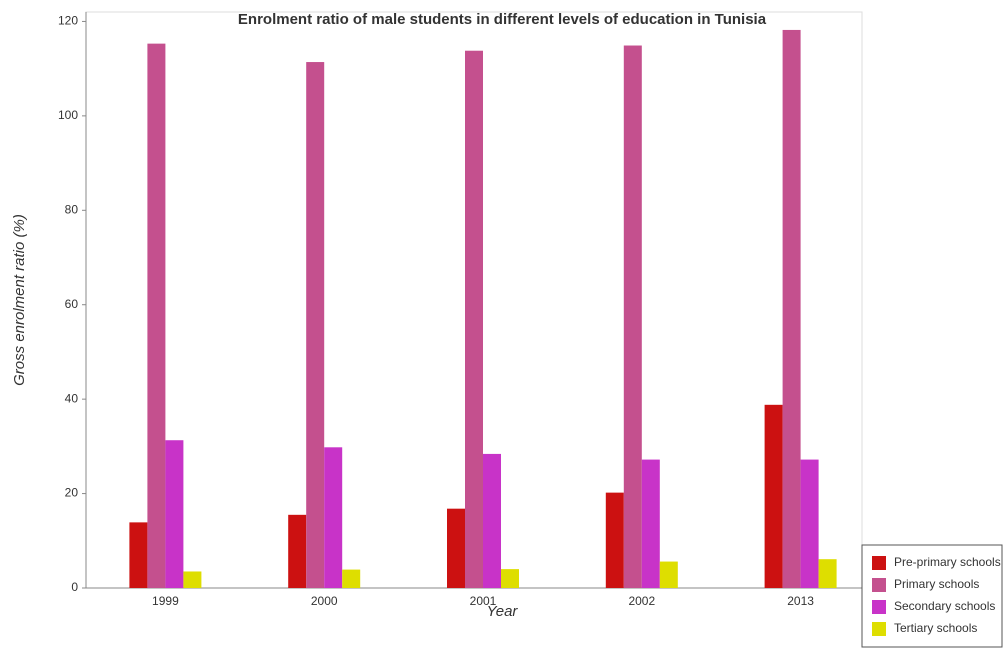 Image resolution: width=1005 pixels, height=655 pixels. Describe the element at coordinates (483, 601) in the screenshot. I see `x-tick-label: 2001` at that location.